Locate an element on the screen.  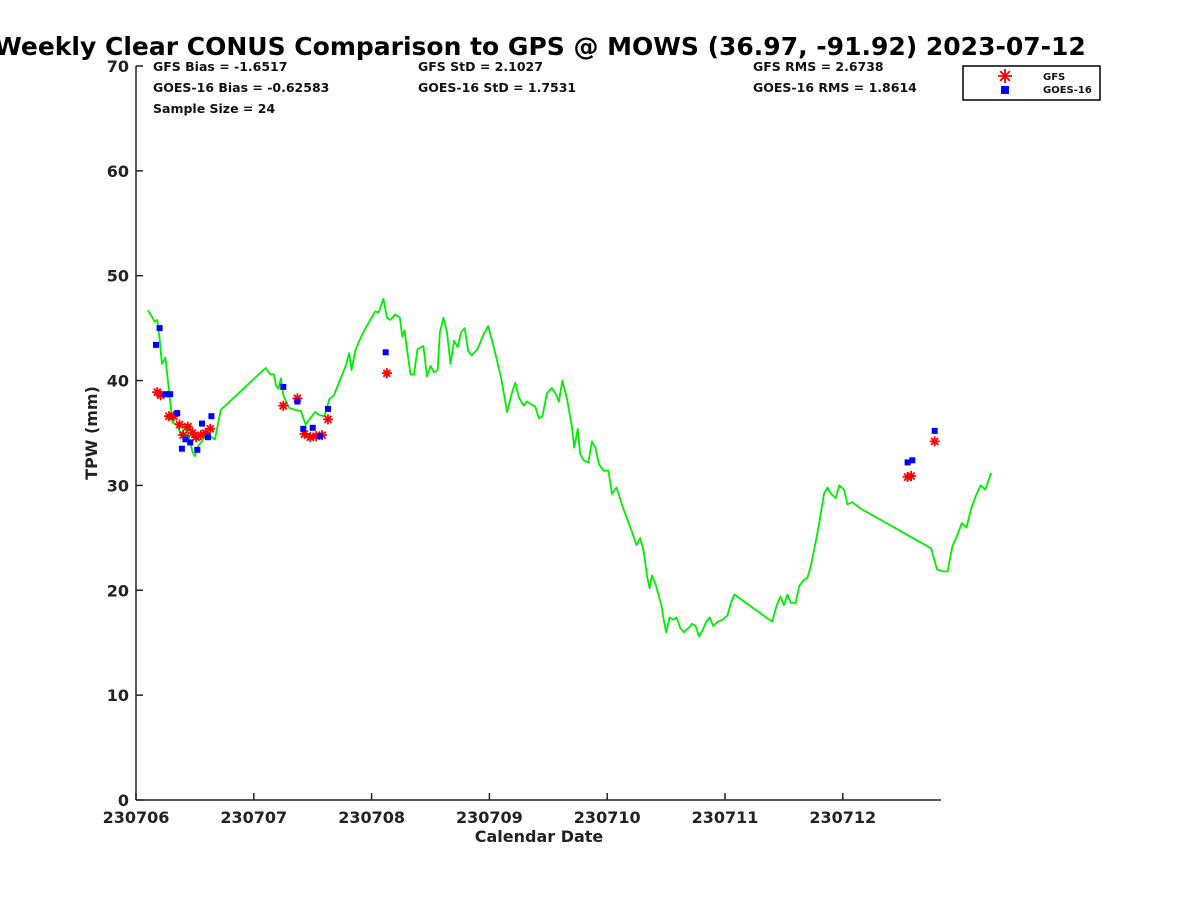
stat-goes-std: GOES-16 StD = 1.7531 is located at coordinates (497, 87).